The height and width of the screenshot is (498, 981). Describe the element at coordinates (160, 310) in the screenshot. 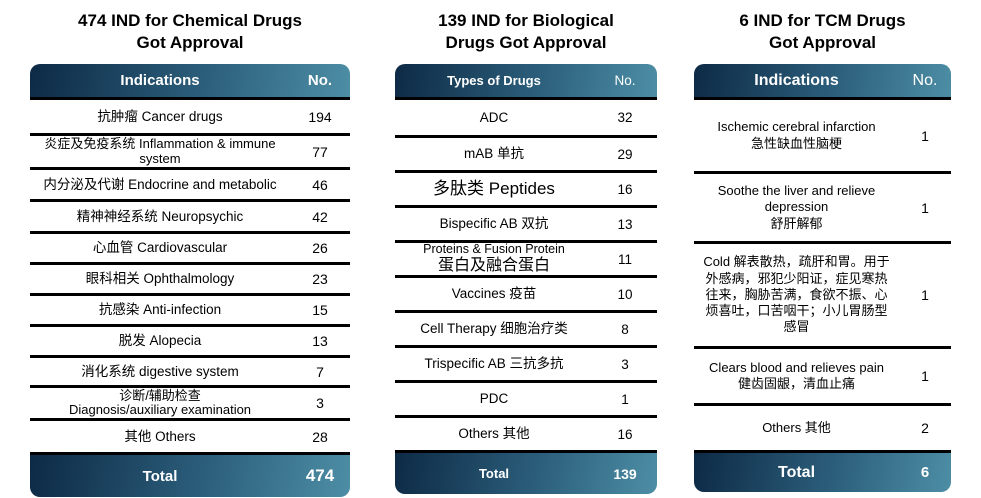

I see `row-label: 抗感染 Anti-infection` at that location.